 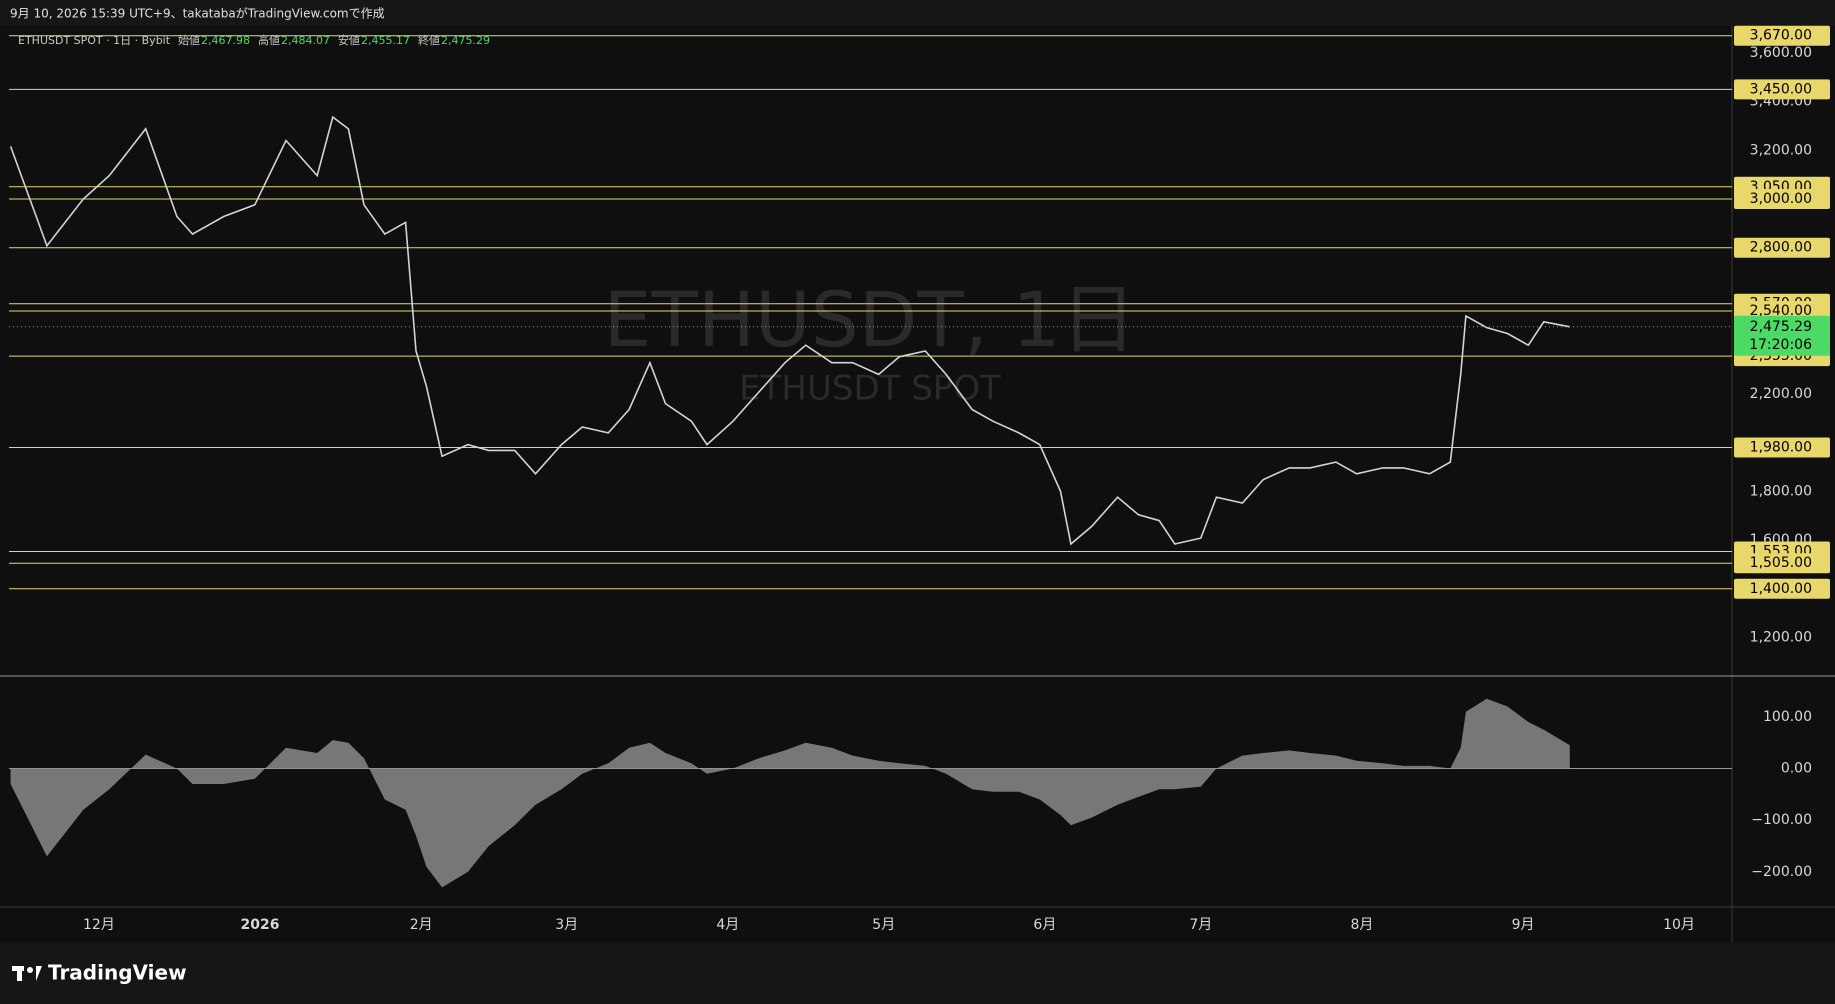 What do you see at coordinates (385, 40) in the screenshot?
I see `ohlc-value: 2,455.17` at bounding box center [385, 40].